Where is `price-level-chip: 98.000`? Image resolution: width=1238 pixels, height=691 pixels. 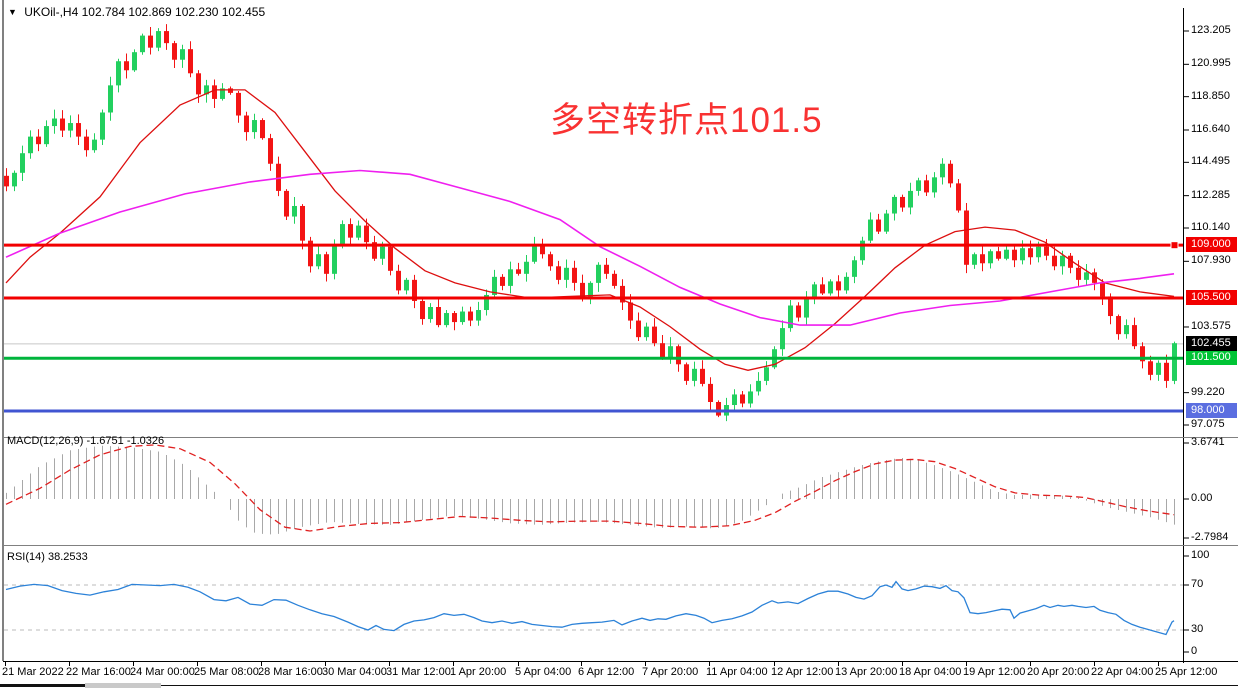
price-level-chip: 98.000 is located at coordinates (1211, 411).